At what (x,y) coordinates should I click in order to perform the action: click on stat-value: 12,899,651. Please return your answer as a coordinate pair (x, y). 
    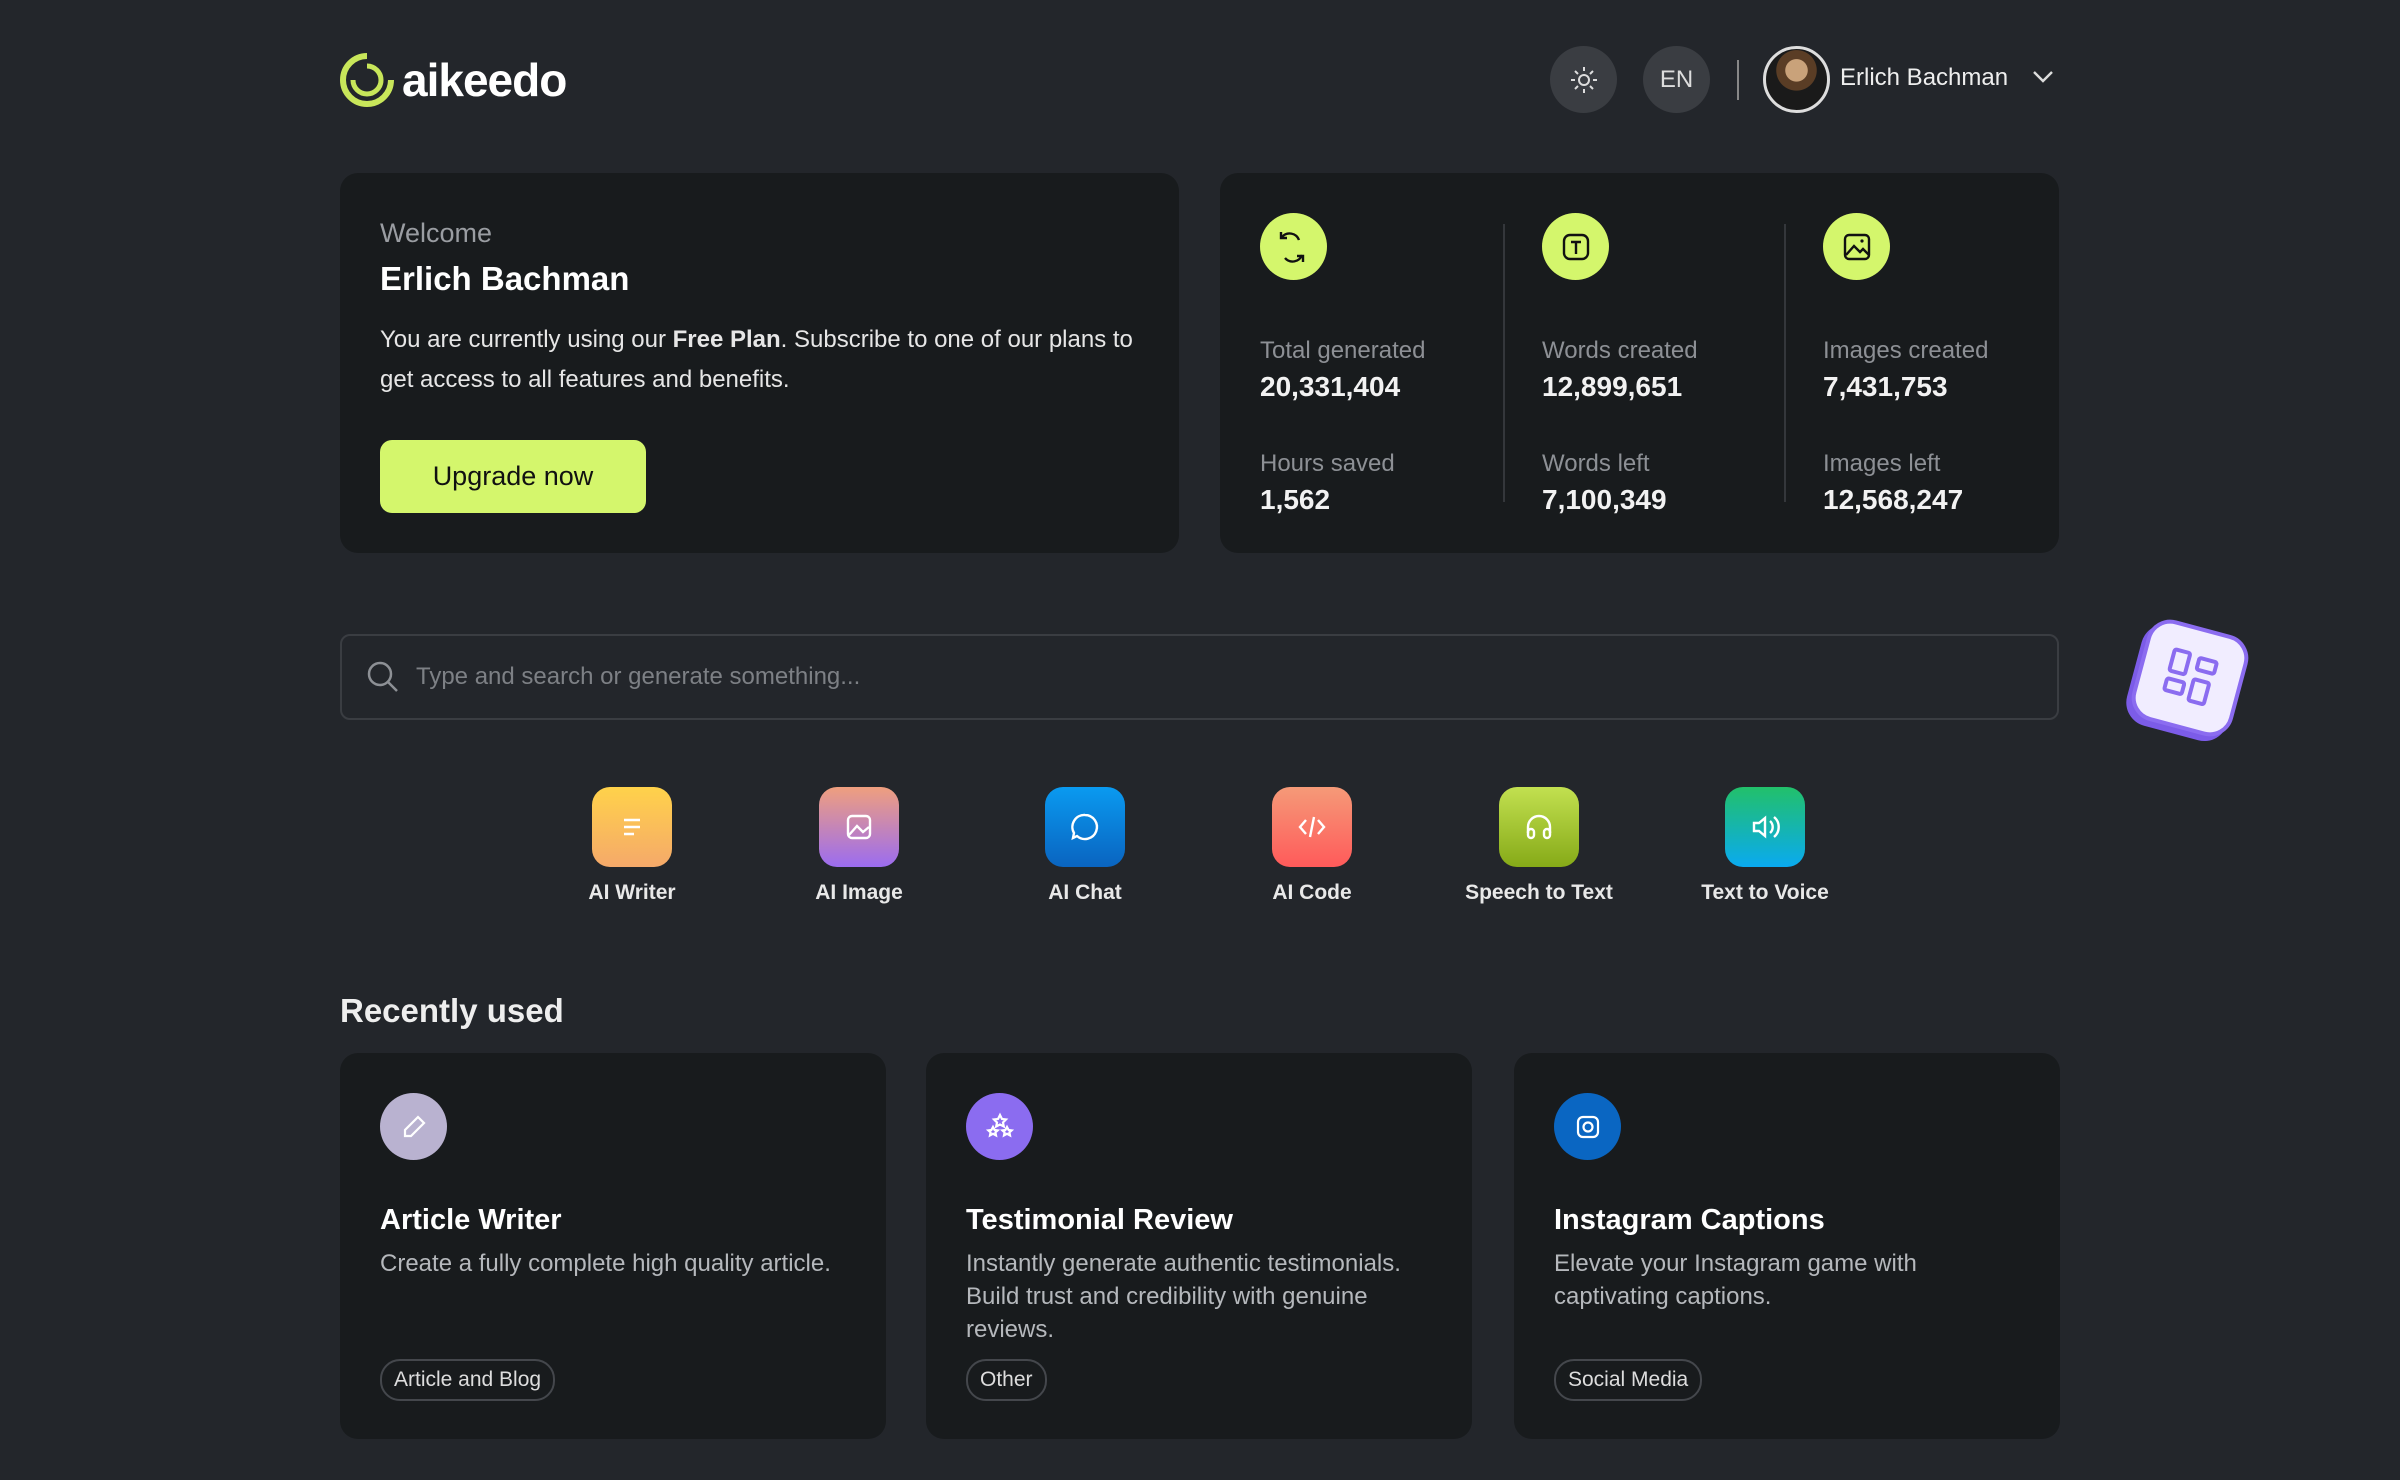
    Looking at the image, I should click on (1612, 386).